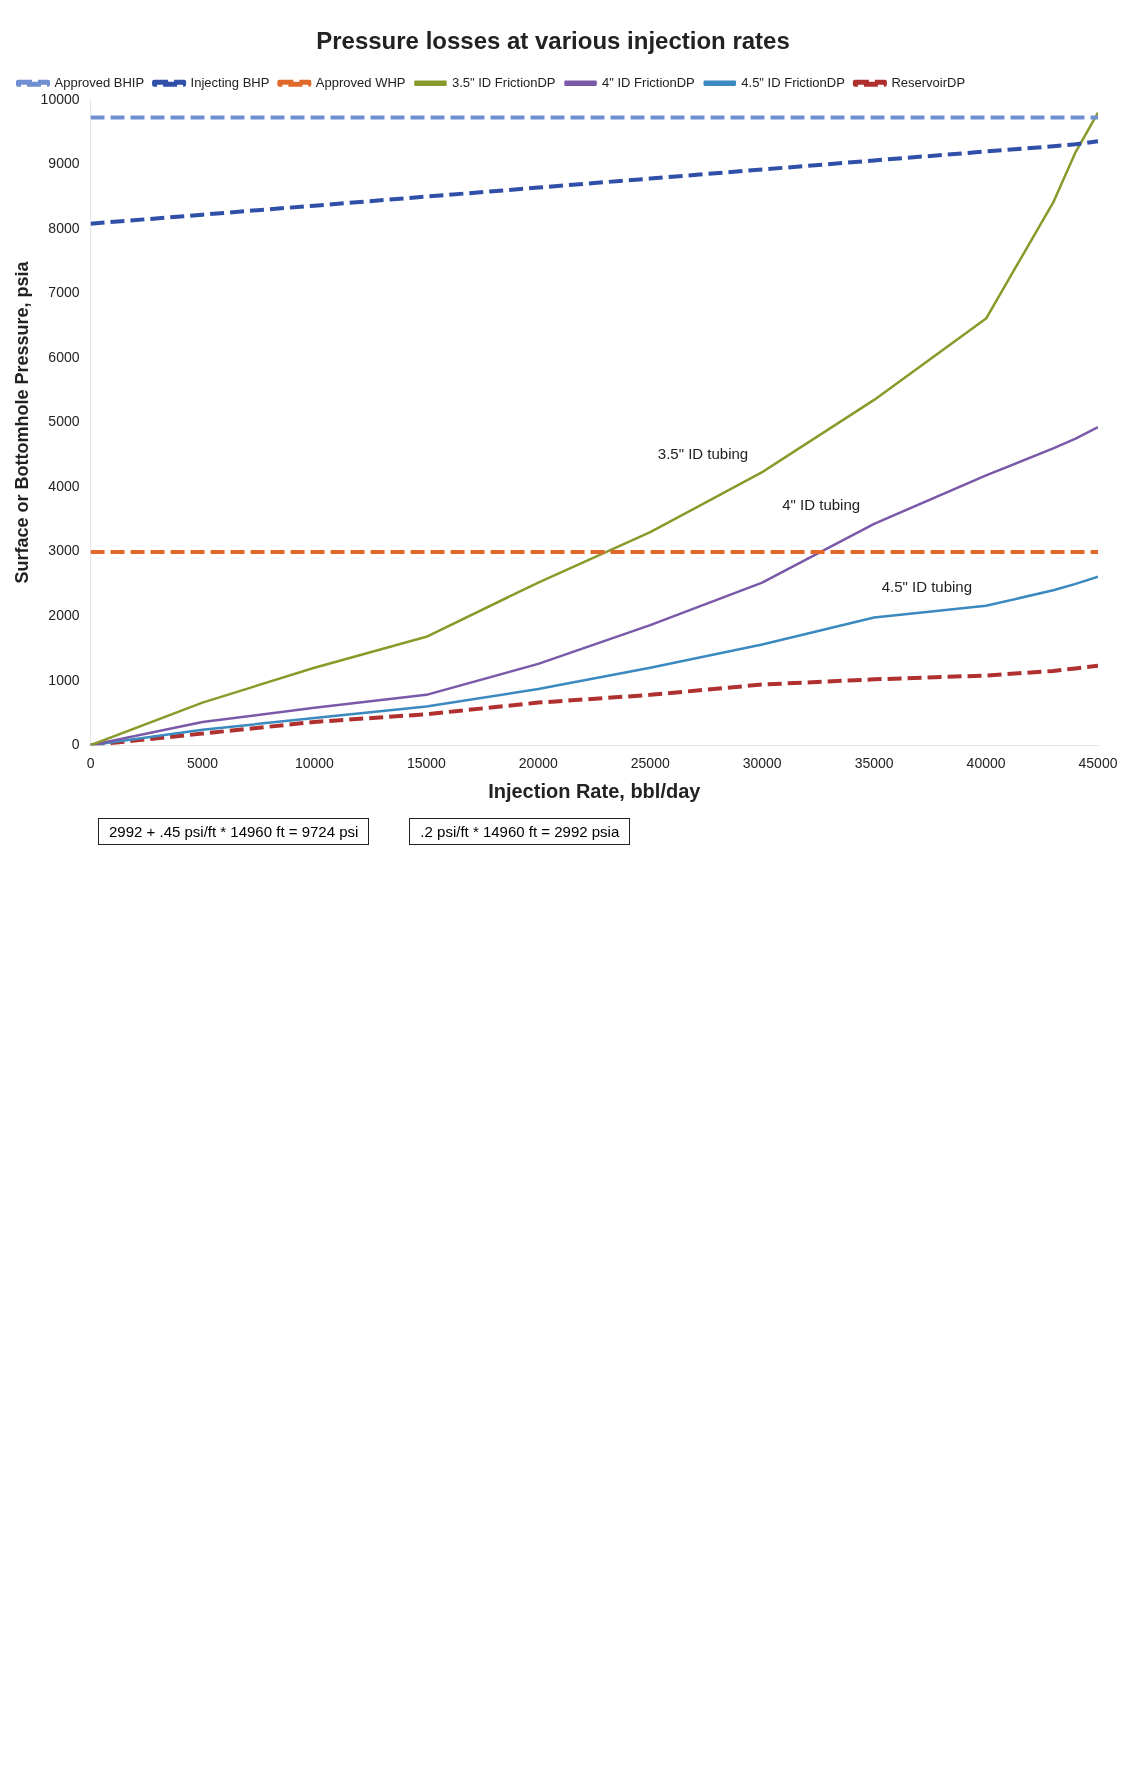 The width and height of the screenshot is (1144, 1767). What do you see at coordinates (553, 41) in the screenshot?
I see `chart-title: Pressure losses at various injection rates` at bounding box center [553, 41].